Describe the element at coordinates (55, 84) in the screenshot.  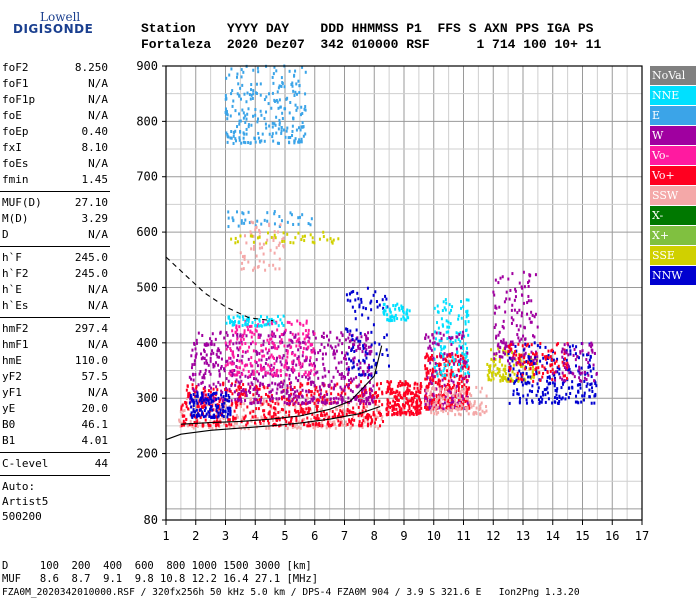
I see `param-row: foF1 N/A` at that location.